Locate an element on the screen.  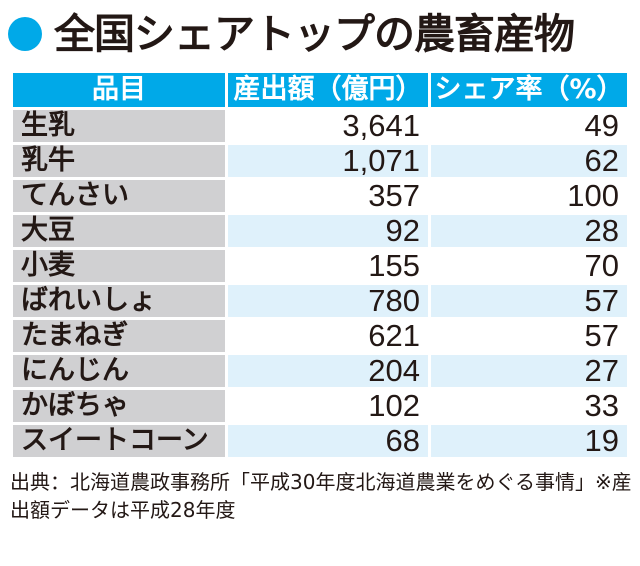
header-share: シェア率（%） is located at coordinates (529, 90).